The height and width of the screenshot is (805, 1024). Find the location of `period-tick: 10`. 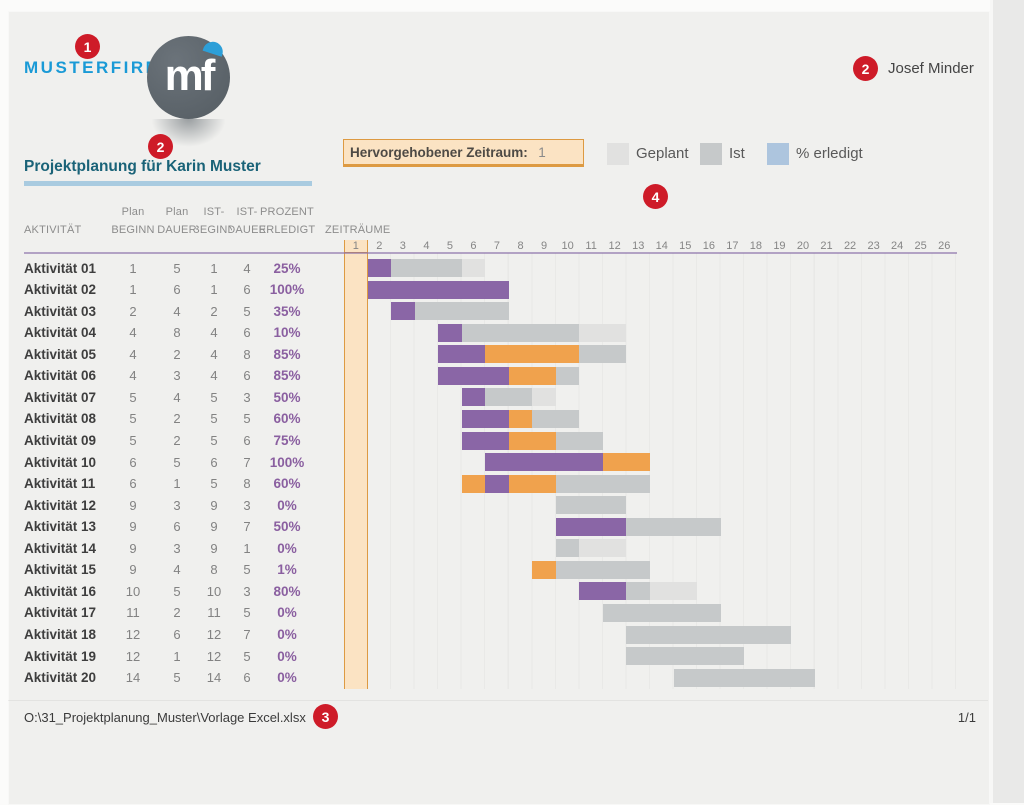

period-tick: 10 is located at coordinates (567, 246).